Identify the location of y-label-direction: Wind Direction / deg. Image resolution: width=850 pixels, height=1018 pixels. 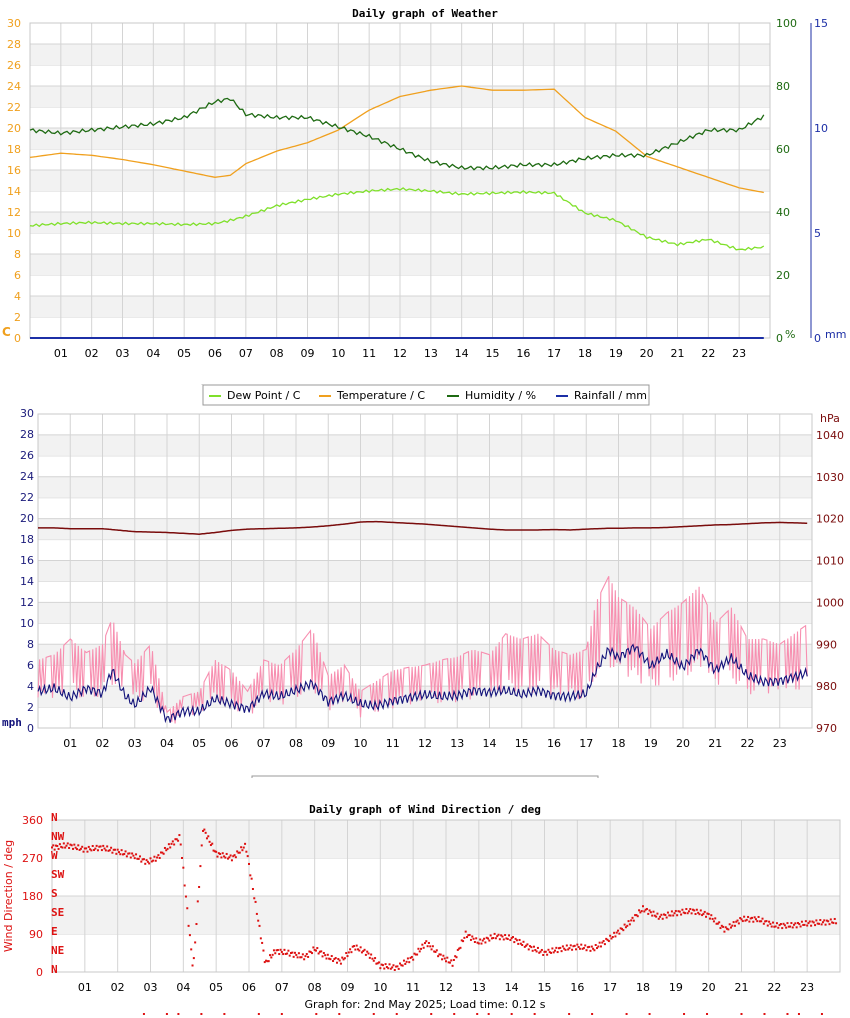
(8, 896).